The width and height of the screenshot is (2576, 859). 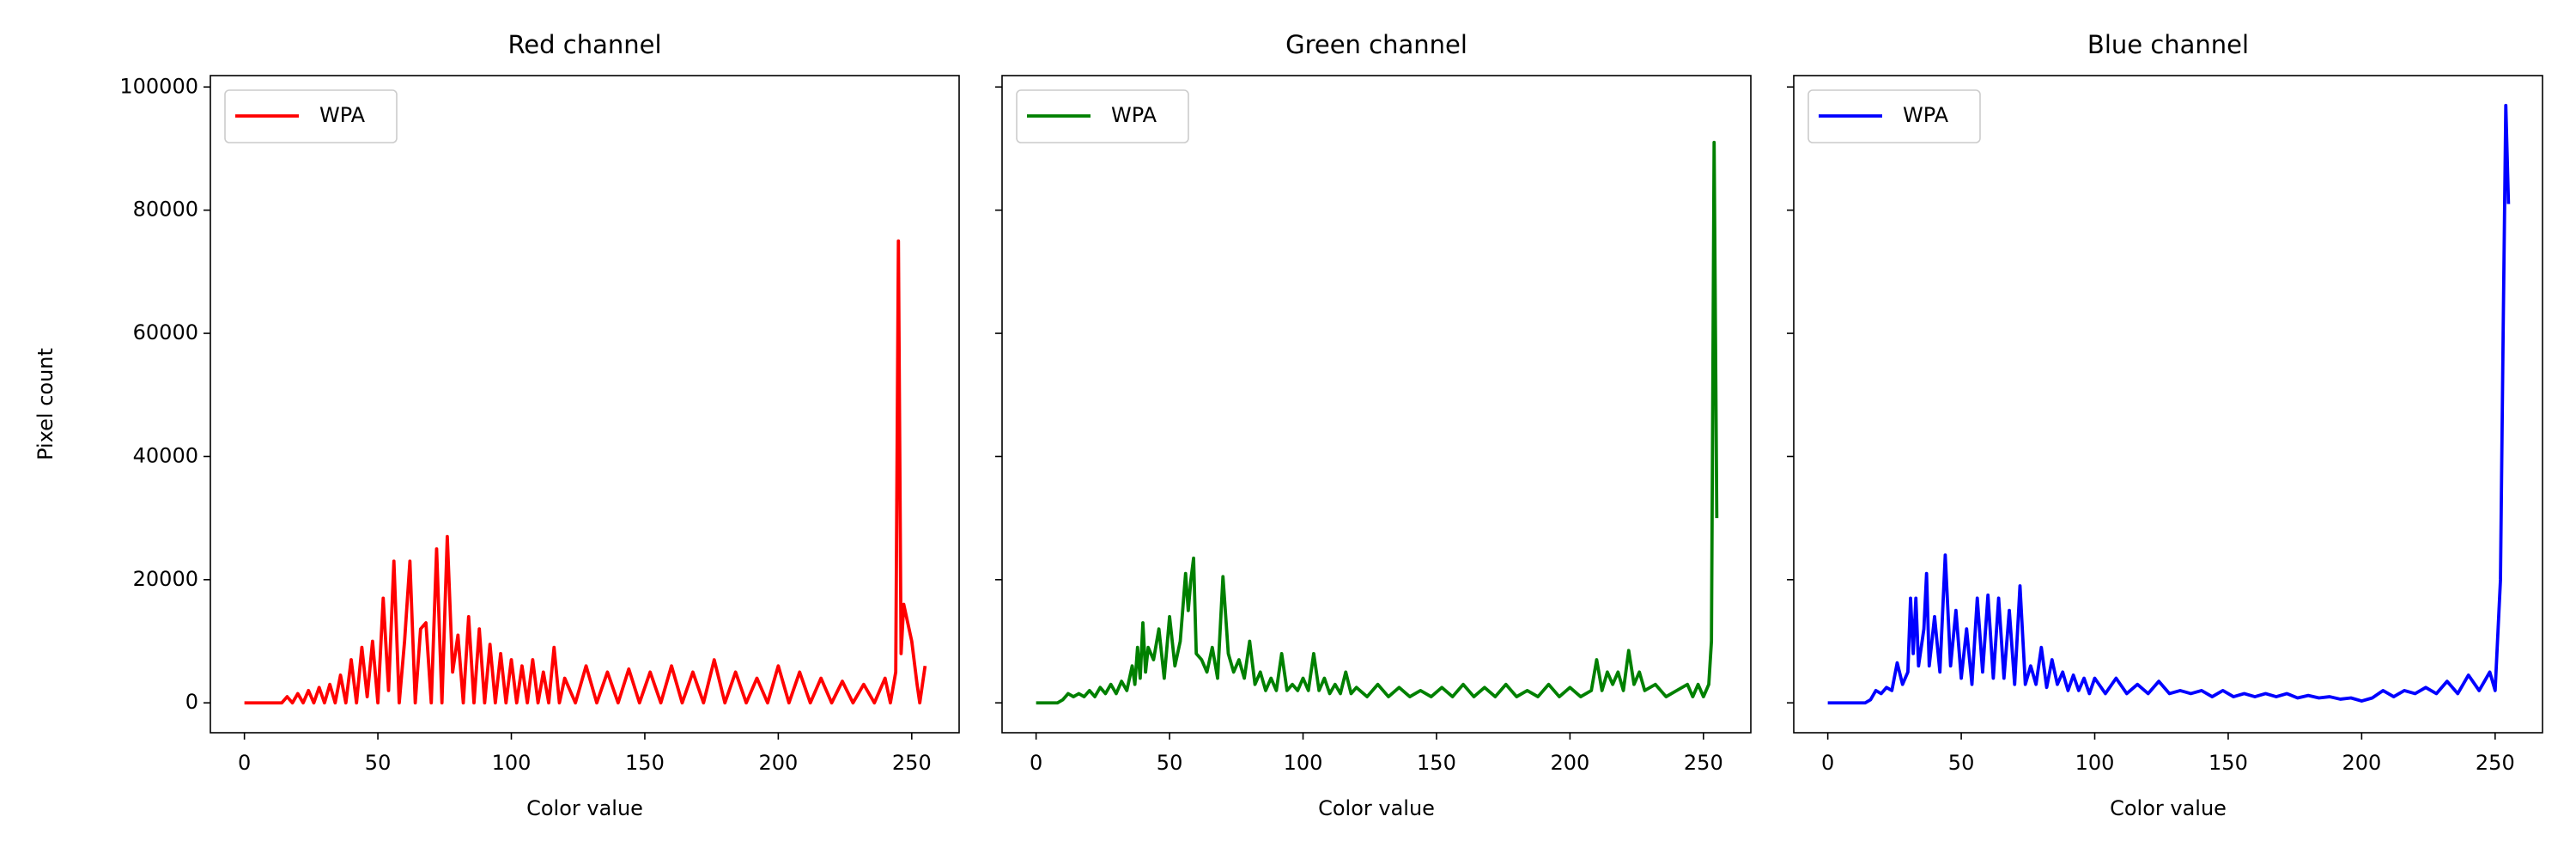 What do you see at coordinates (165, 210) in the screenshot?
I see `y-tick-label: 80000` at bounding box center [165, 210].